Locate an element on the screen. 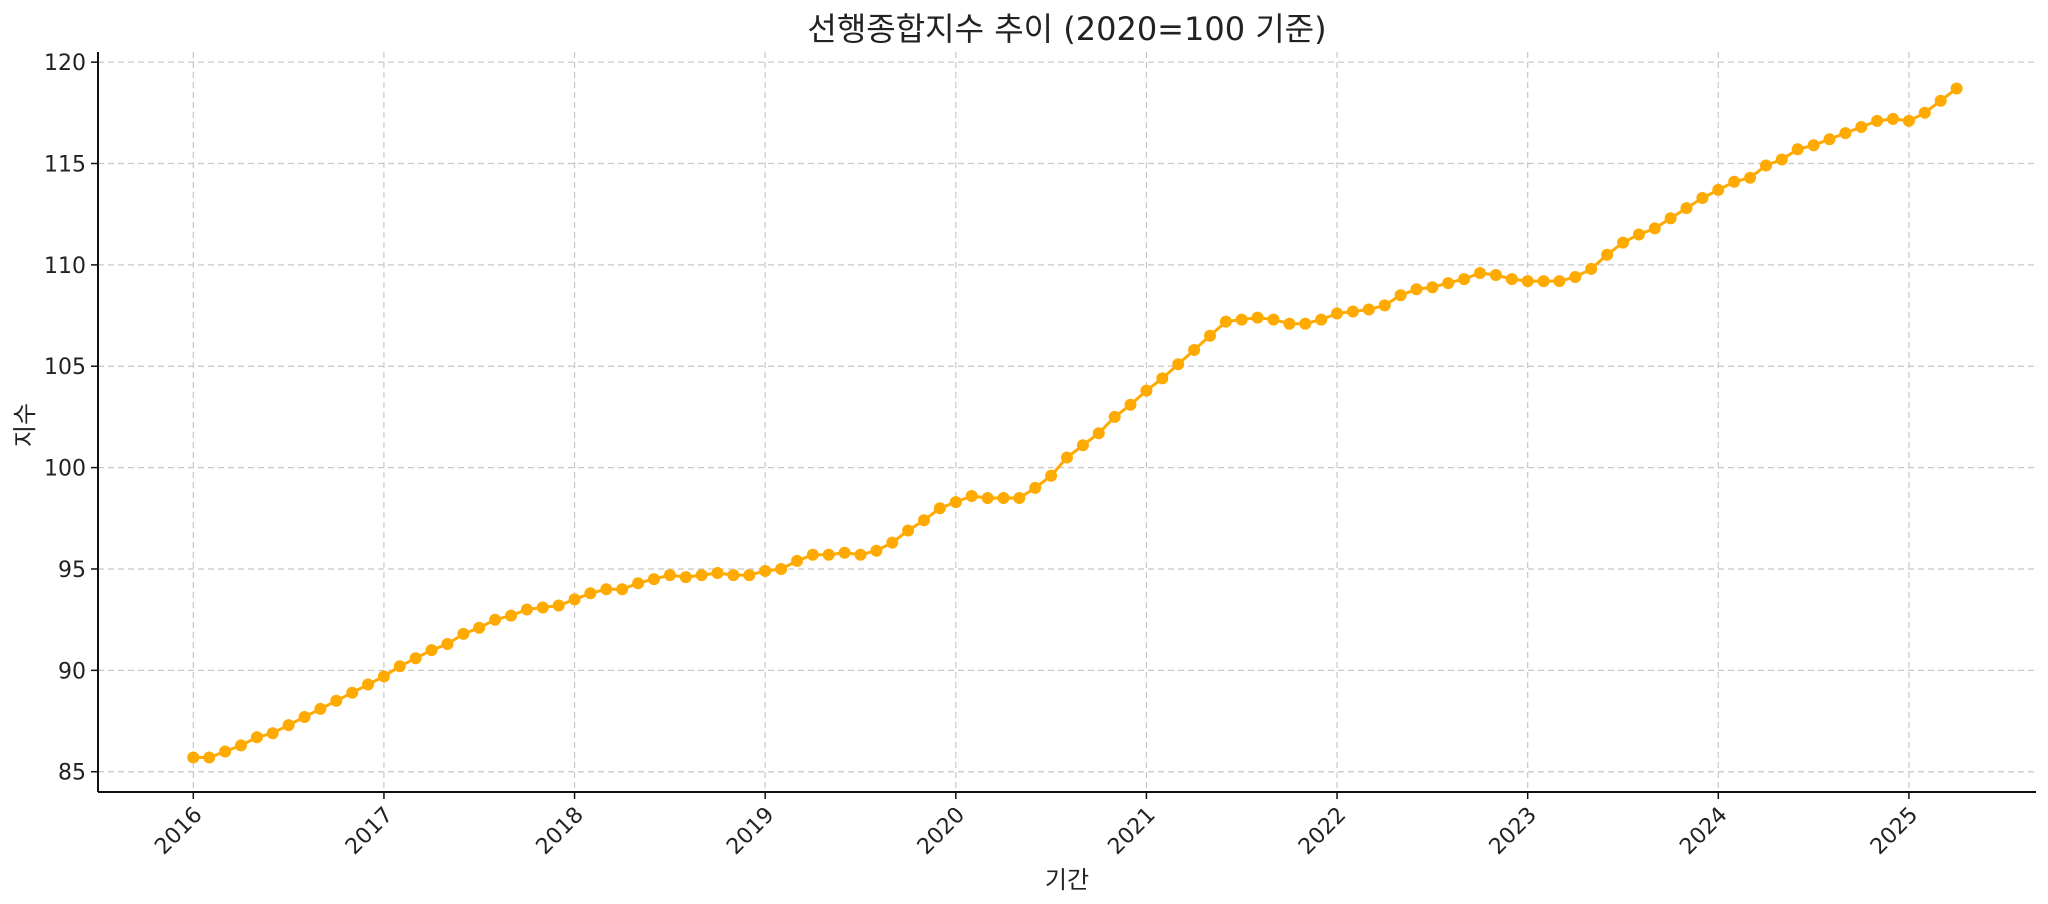  x-axis-ticks: 2016 2017 2018 2019 2020 2021 2022 2023 2024 2025 is located at coordinates (1036, 826).